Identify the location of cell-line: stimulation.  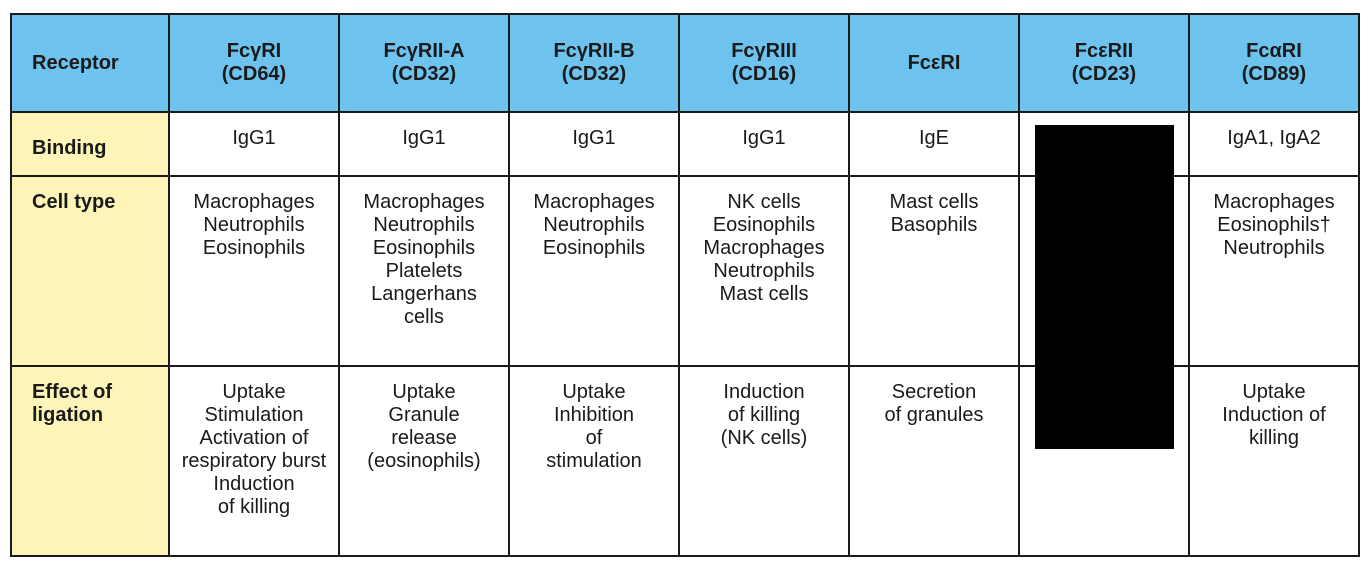
(594, 461).